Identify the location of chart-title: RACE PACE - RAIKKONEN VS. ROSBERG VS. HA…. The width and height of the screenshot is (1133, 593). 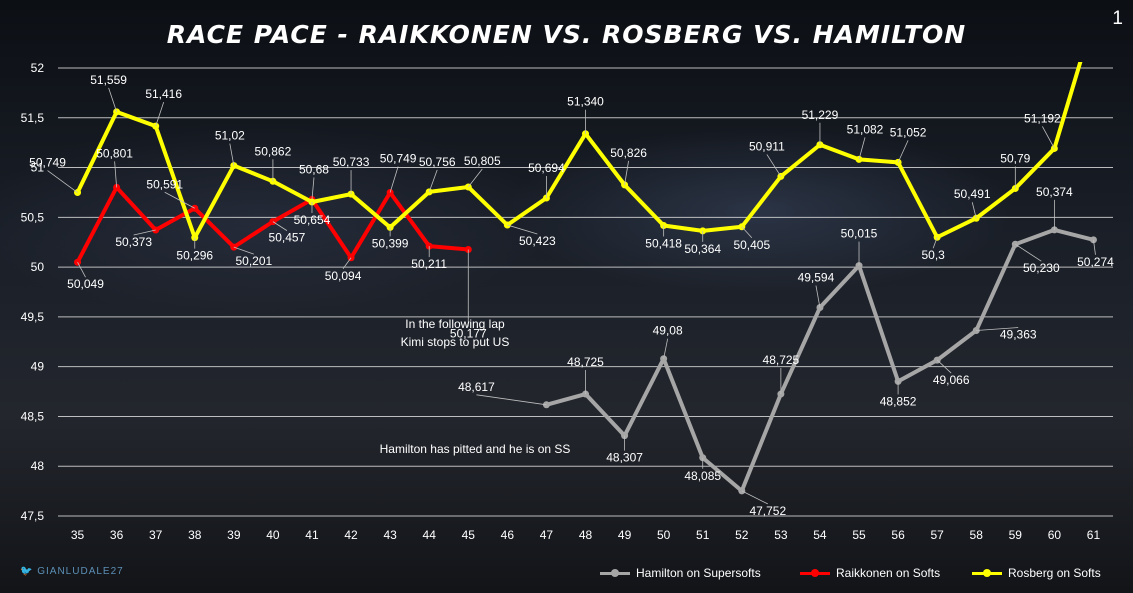
(566, 34).